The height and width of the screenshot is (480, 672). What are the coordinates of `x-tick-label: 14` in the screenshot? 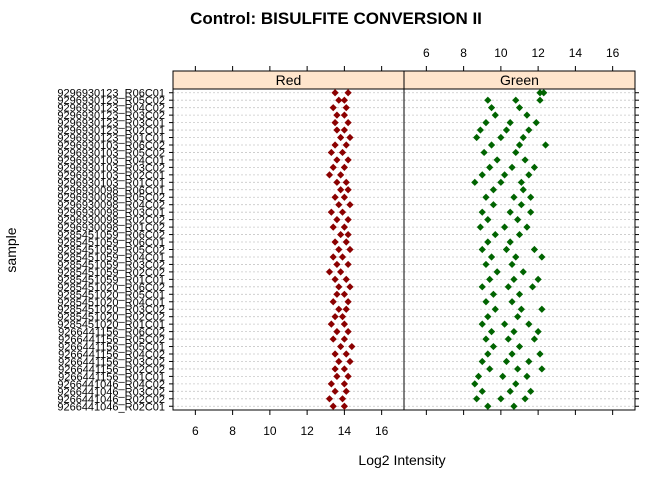 It's located at (576, 53).